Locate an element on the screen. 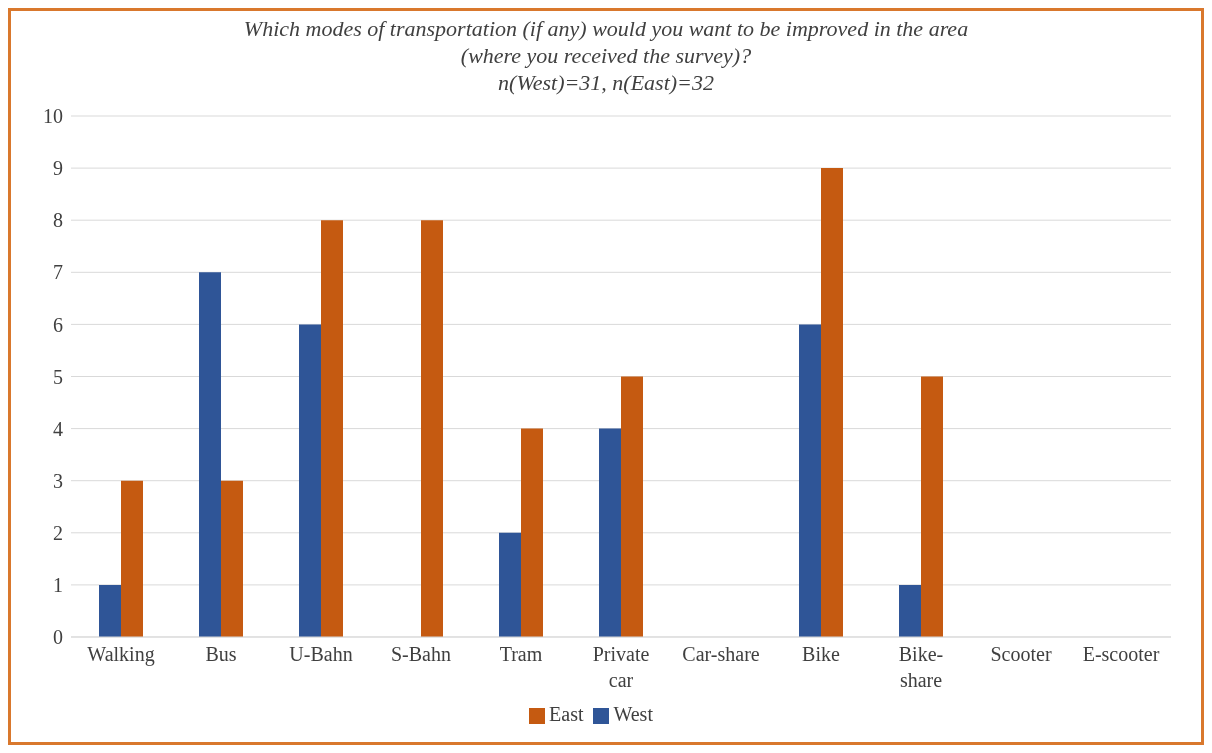  y-tick-label: 2 is located at coordinates (58, 532).